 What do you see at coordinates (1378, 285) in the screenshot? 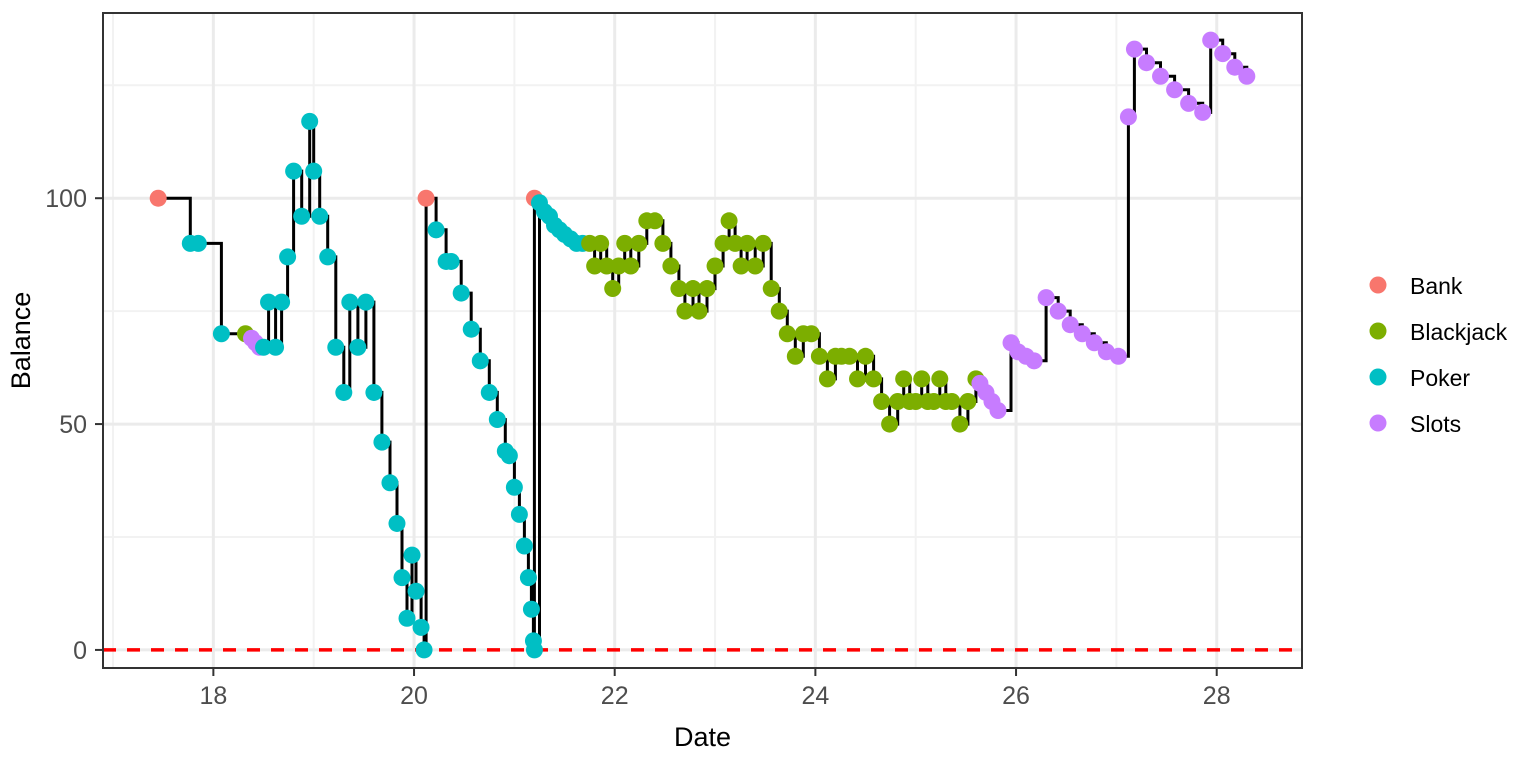
I see `legend-key-bank` at bounding box center [1378, 285].